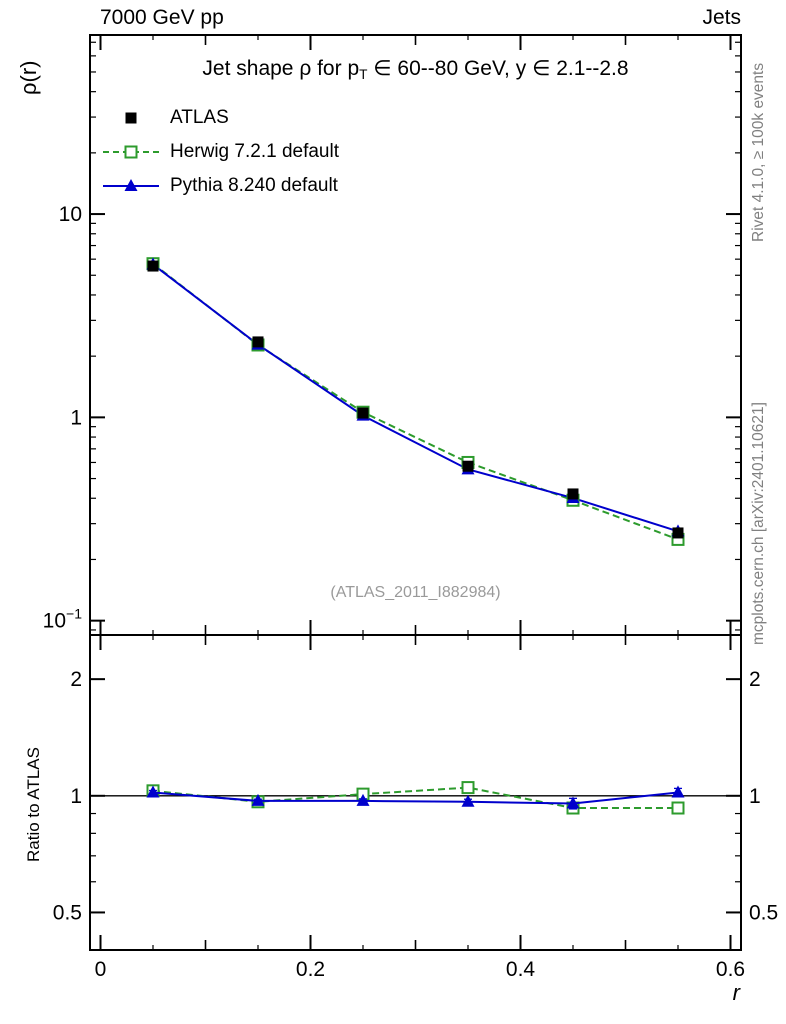  Describe the element at coordinates (254, 185) in the screenshot. I see `legend-label: Pythia 8.240 default` at that location.